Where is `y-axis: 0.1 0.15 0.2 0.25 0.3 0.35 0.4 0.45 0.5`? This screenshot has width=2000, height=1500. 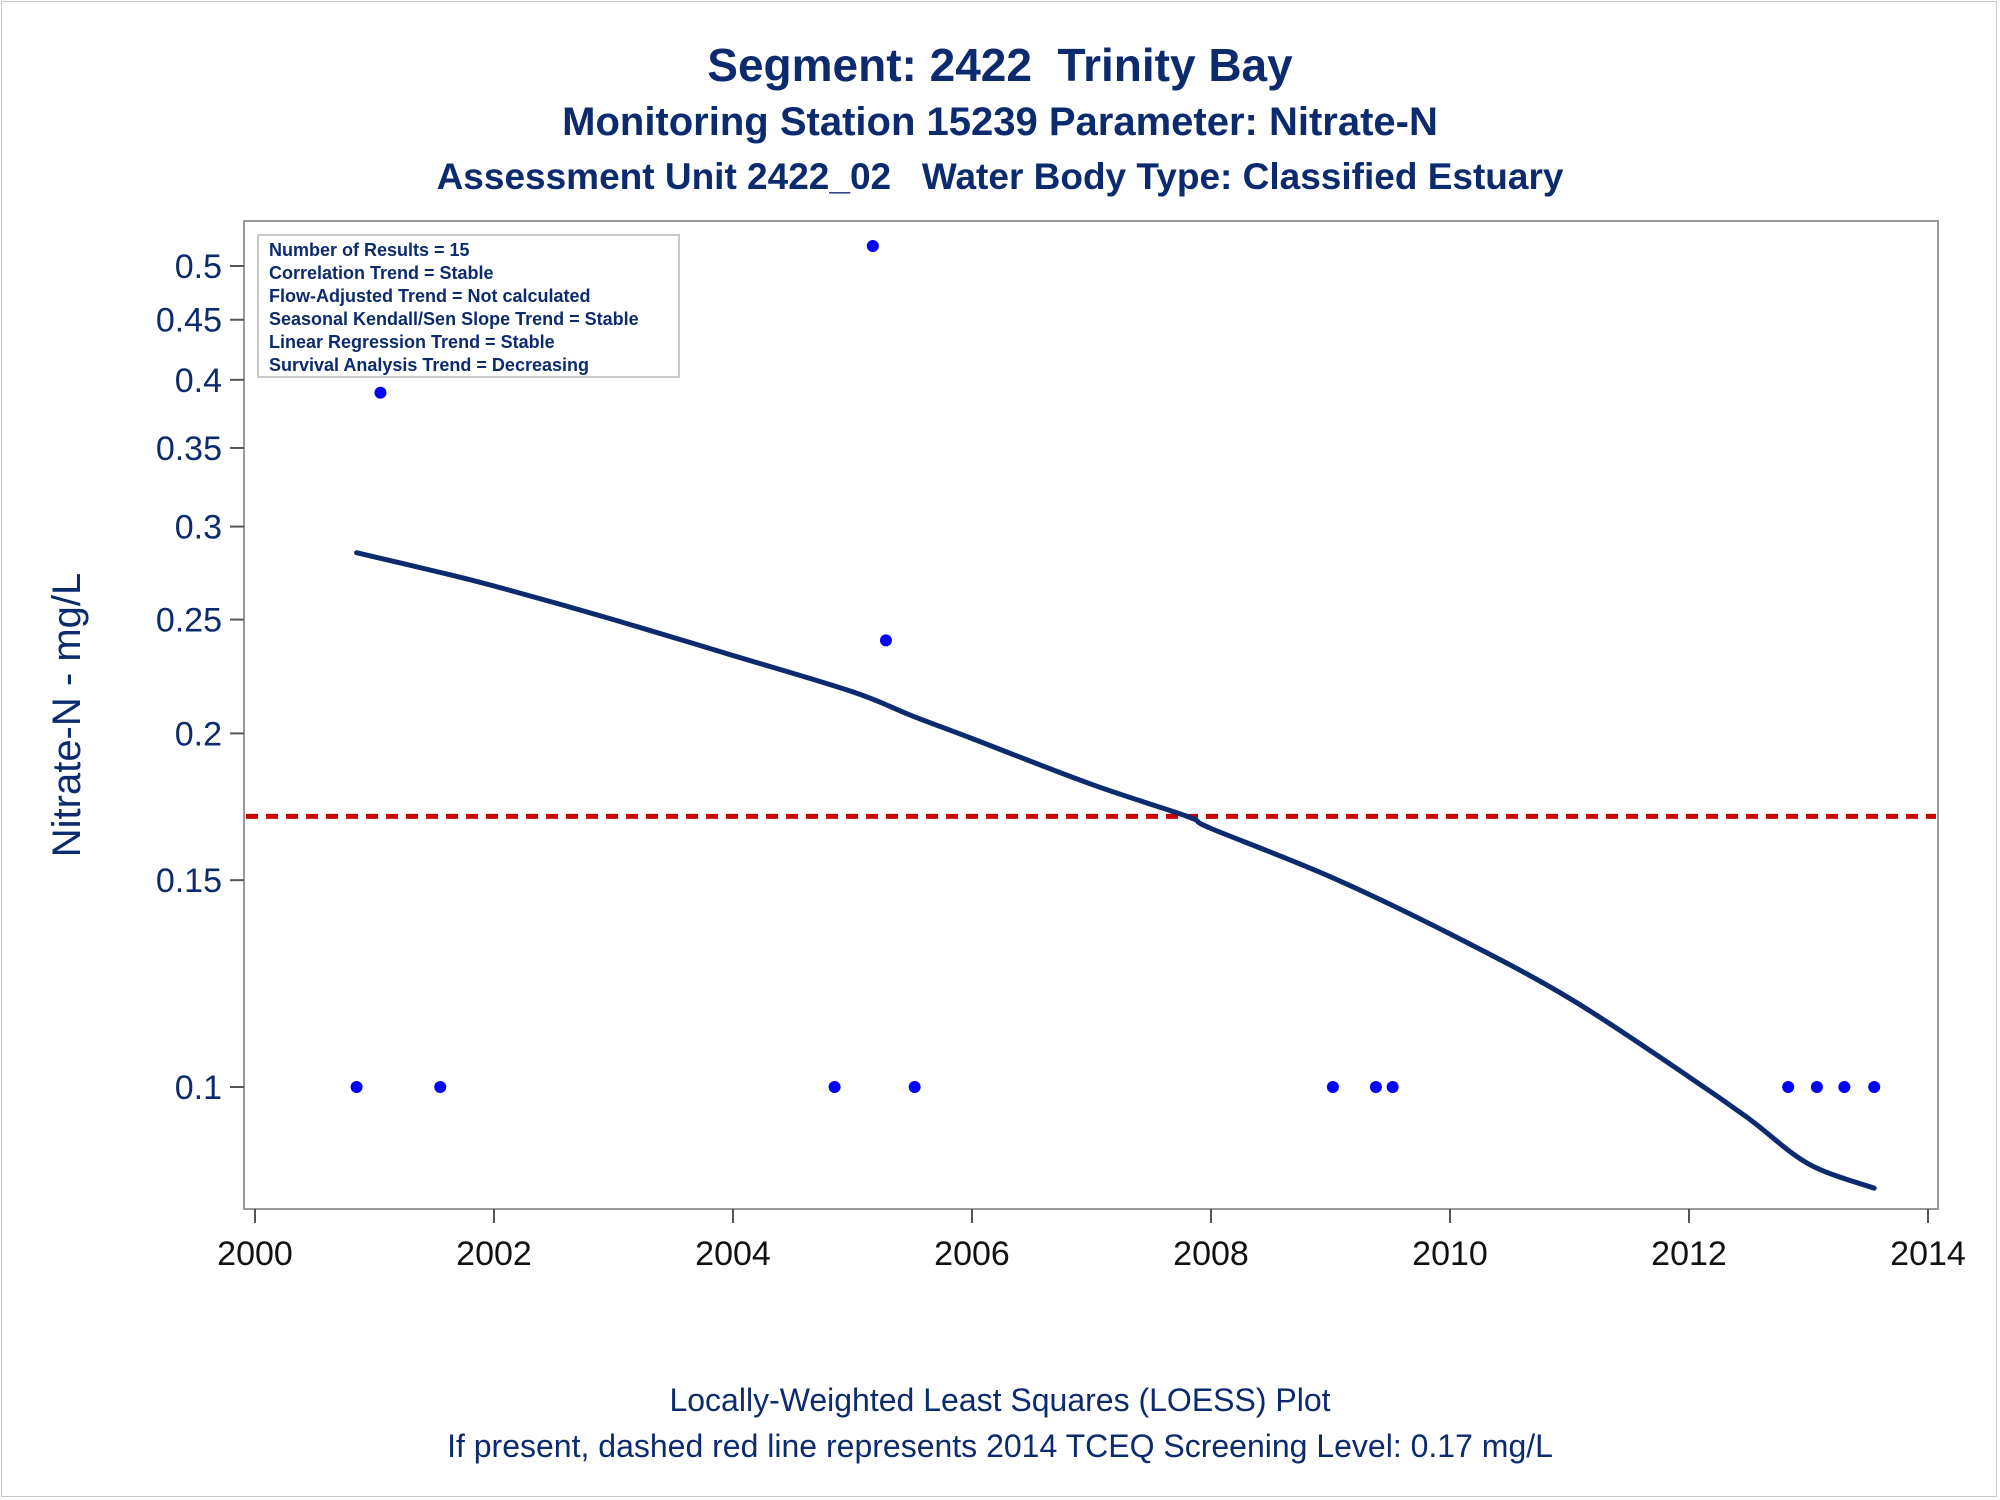
y-axis: 0.1 0.15 0.2 0.25 0.3 0.35 0.4 0.45 0.5 is located at coordinates (200, 677).